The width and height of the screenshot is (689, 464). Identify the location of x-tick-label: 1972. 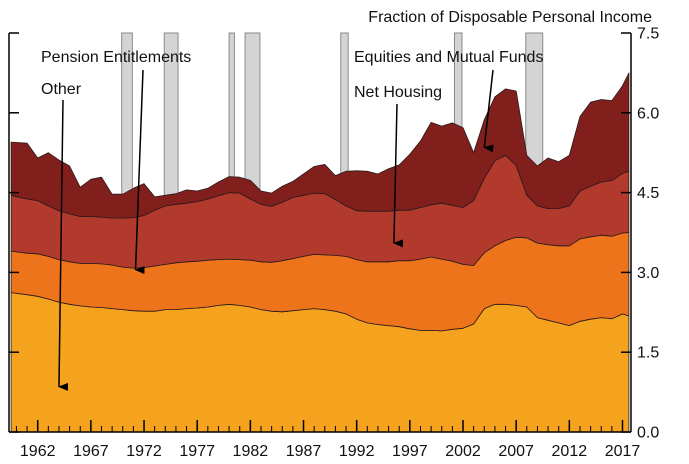
(144, 451).